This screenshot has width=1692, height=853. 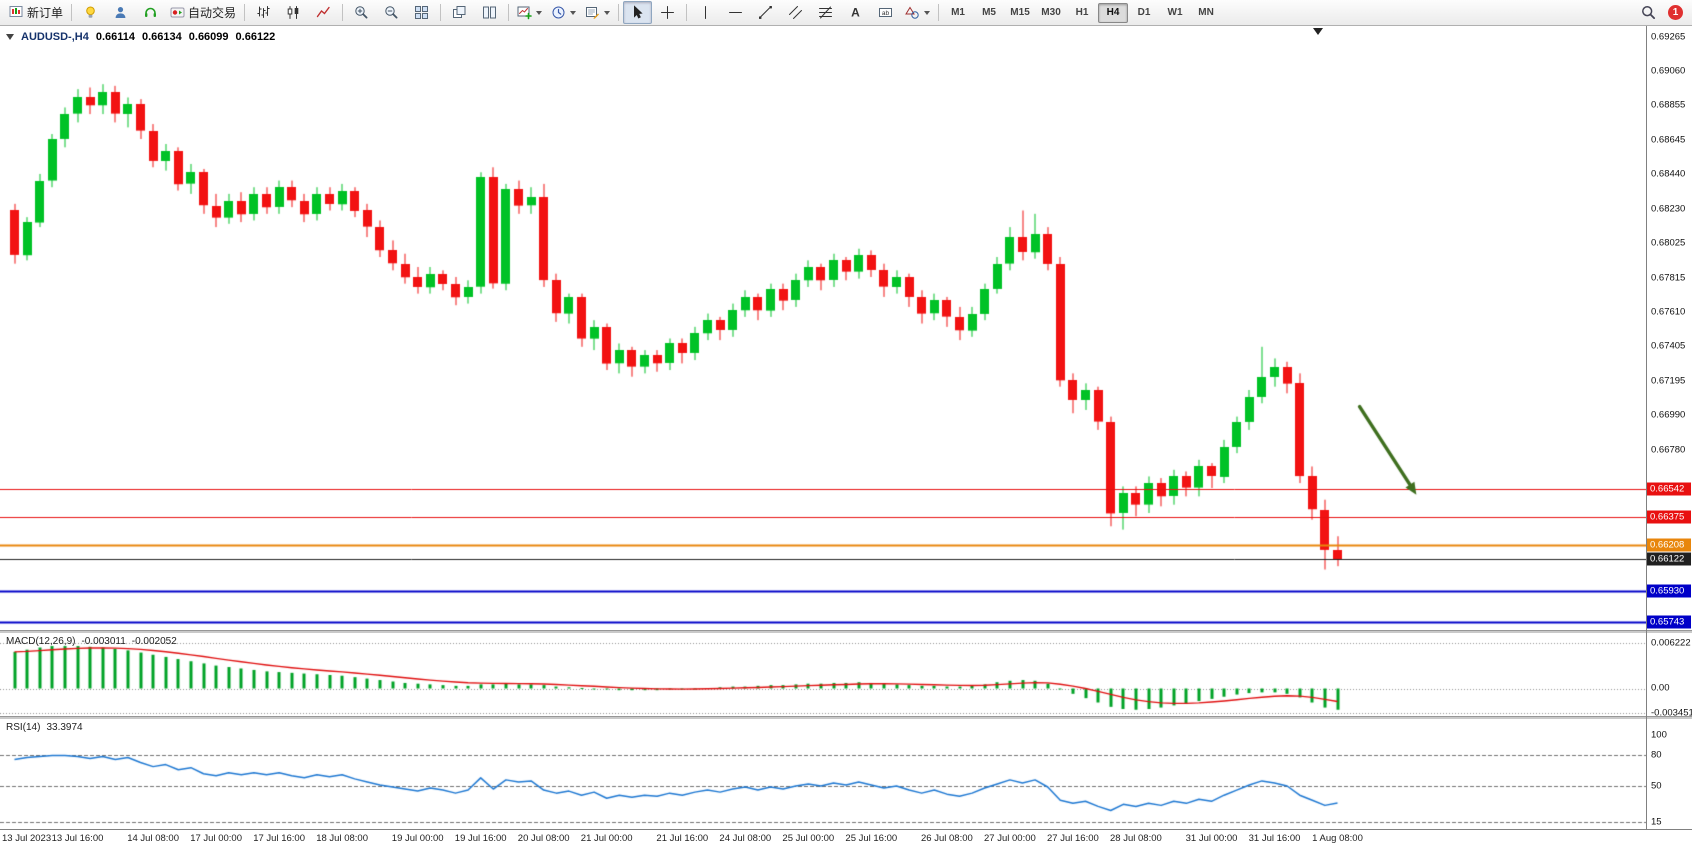 What do you see at coordinates (682, 838) in the screenshot?
I see `time-axis-label: 21 Jul 16:00` at bounding box center [682, 838].